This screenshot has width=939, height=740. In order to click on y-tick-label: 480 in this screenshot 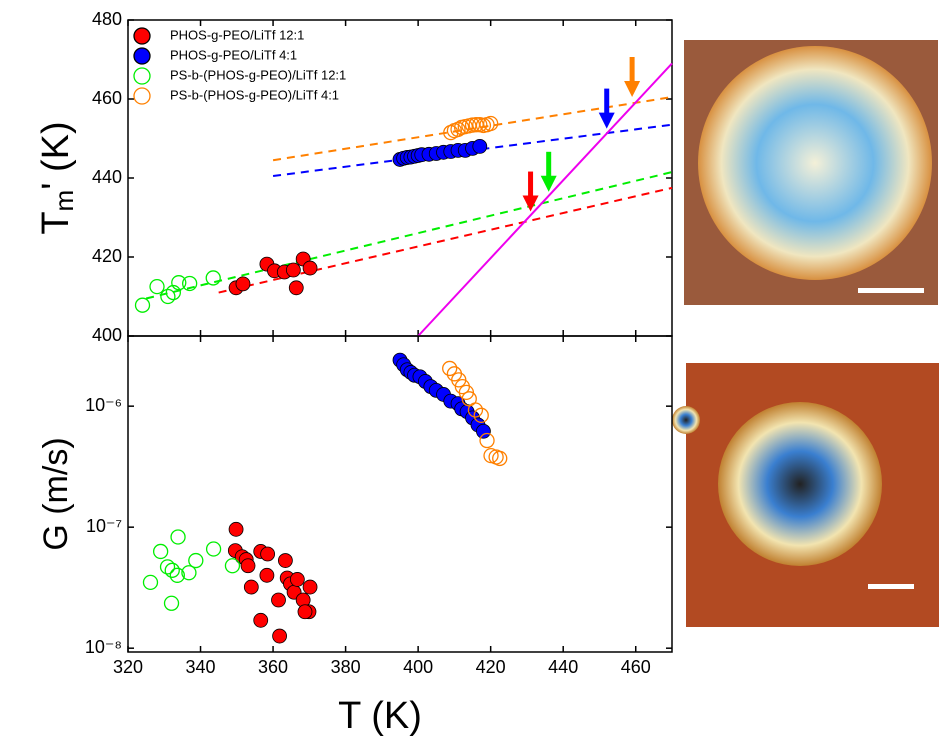, I will do `click(107, 19)`.